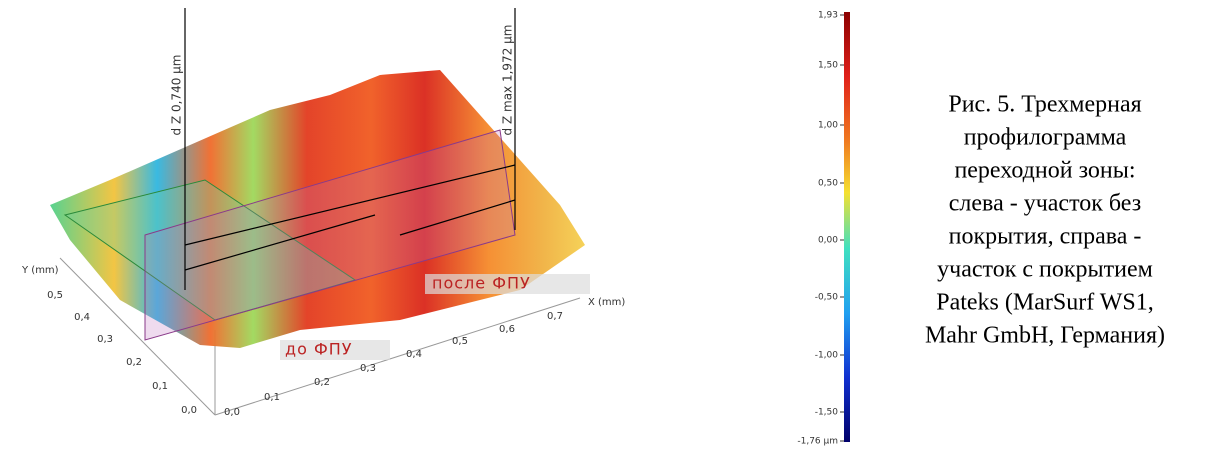  I want to click on x-tick-label: 0,2, so click(322, 382).